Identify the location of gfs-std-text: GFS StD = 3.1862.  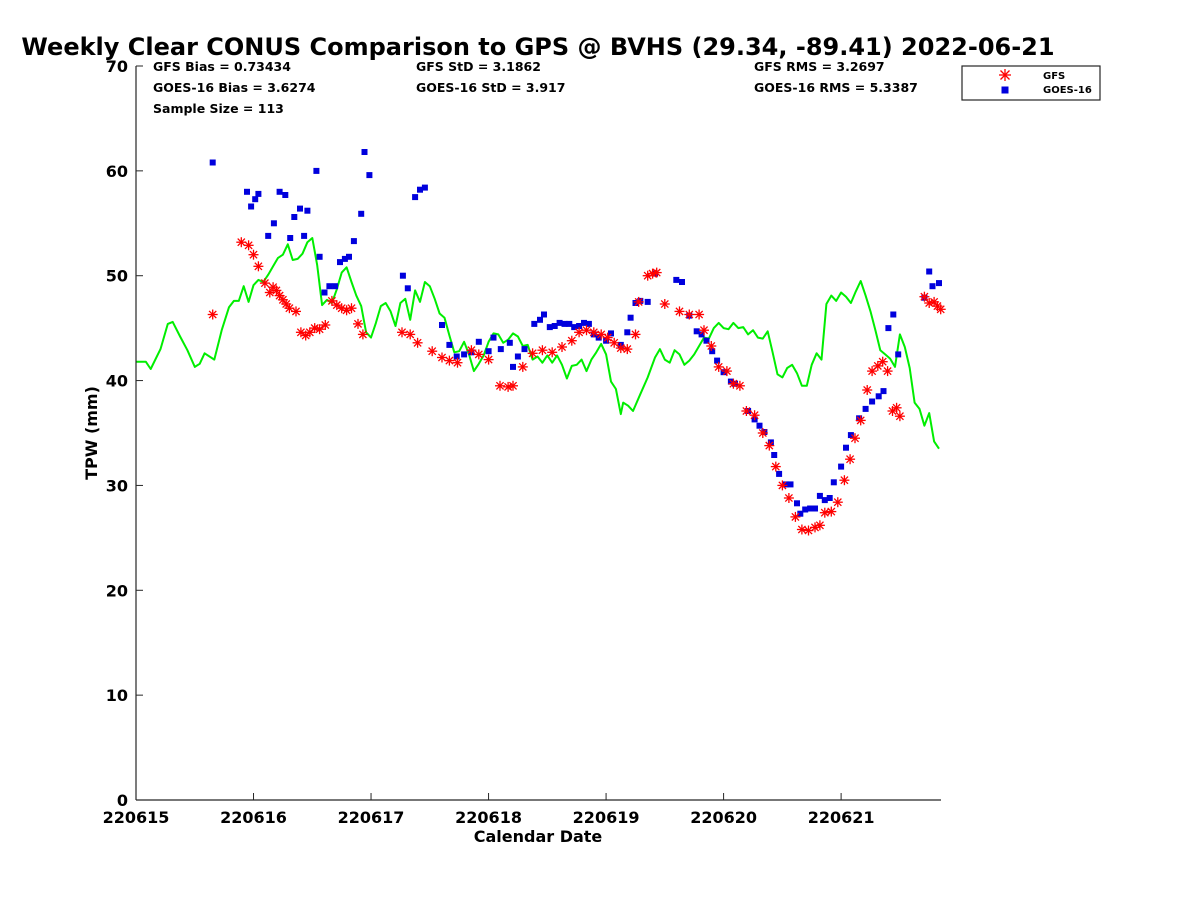
(478, 66).